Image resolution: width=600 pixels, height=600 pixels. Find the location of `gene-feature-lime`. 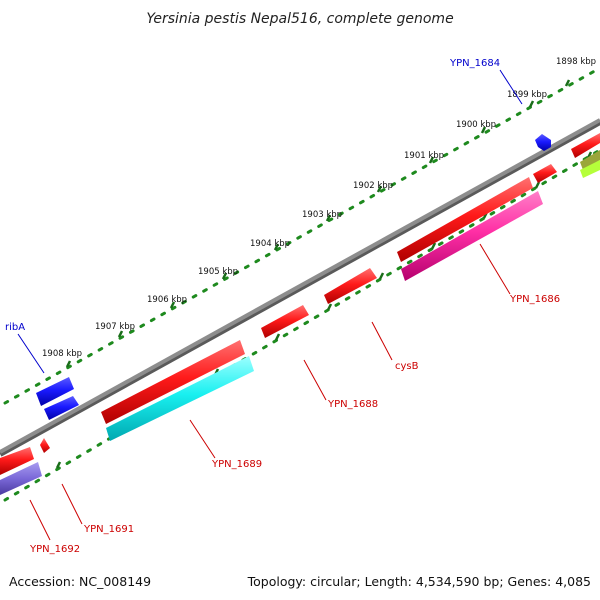

gene-feature-lime is located at coordinates (590, 169).